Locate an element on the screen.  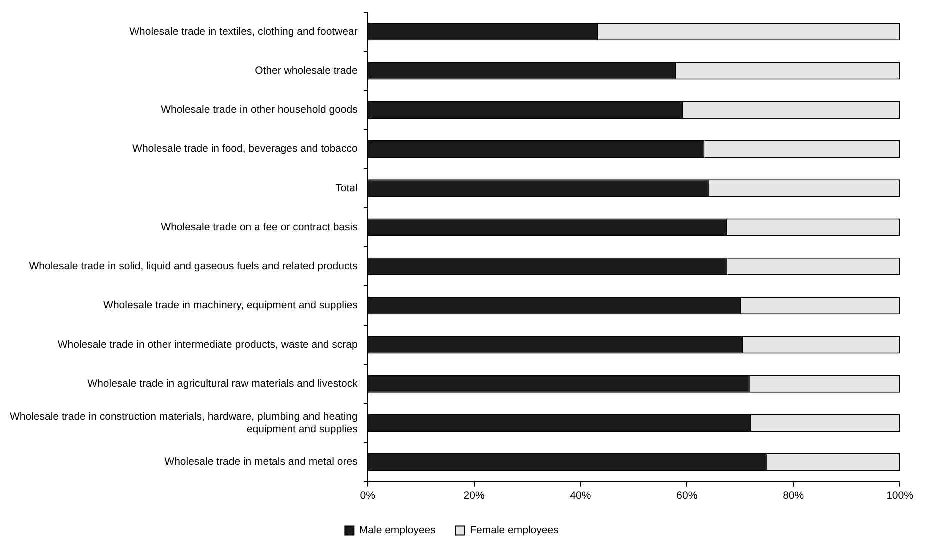
y-tick-label: Total is located at coordinates (347, 188).